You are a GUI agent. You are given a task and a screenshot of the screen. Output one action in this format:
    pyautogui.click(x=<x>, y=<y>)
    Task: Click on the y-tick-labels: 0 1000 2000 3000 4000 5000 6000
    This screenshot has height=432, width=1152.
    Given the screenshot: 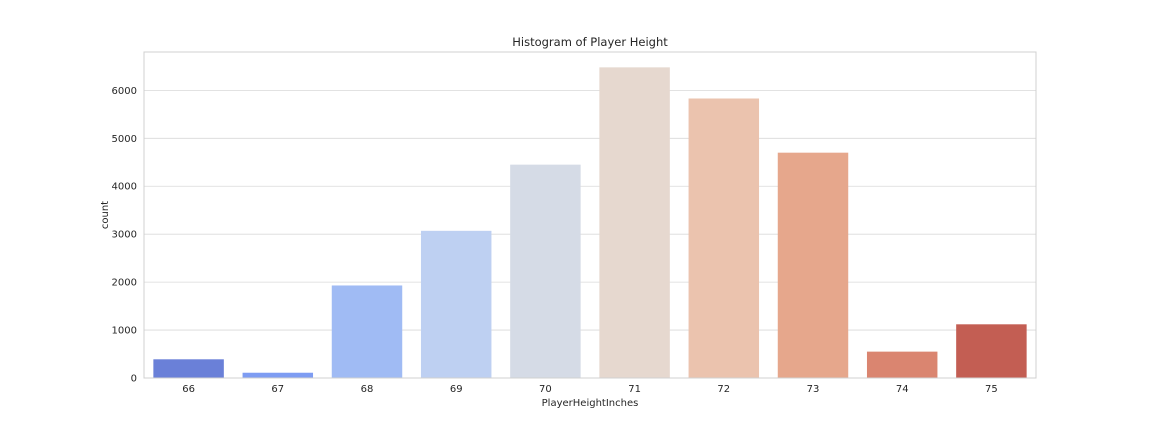 What is the action you would take?
    pyautogui.click(x=124, y=235)
    